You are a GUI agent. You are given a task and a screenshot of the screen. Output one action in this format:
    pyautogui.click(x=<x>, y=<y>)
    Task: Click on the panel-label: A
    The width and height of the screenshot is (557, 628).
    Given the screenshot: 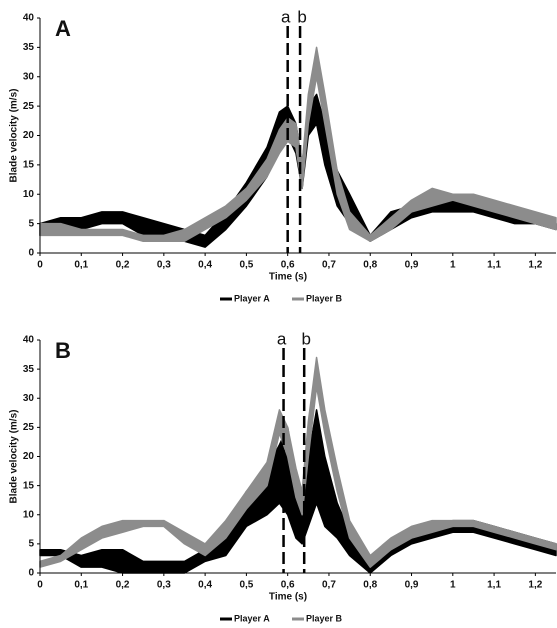 What is the action you would take?
    pyautogui.click(x=63, y=28)
    